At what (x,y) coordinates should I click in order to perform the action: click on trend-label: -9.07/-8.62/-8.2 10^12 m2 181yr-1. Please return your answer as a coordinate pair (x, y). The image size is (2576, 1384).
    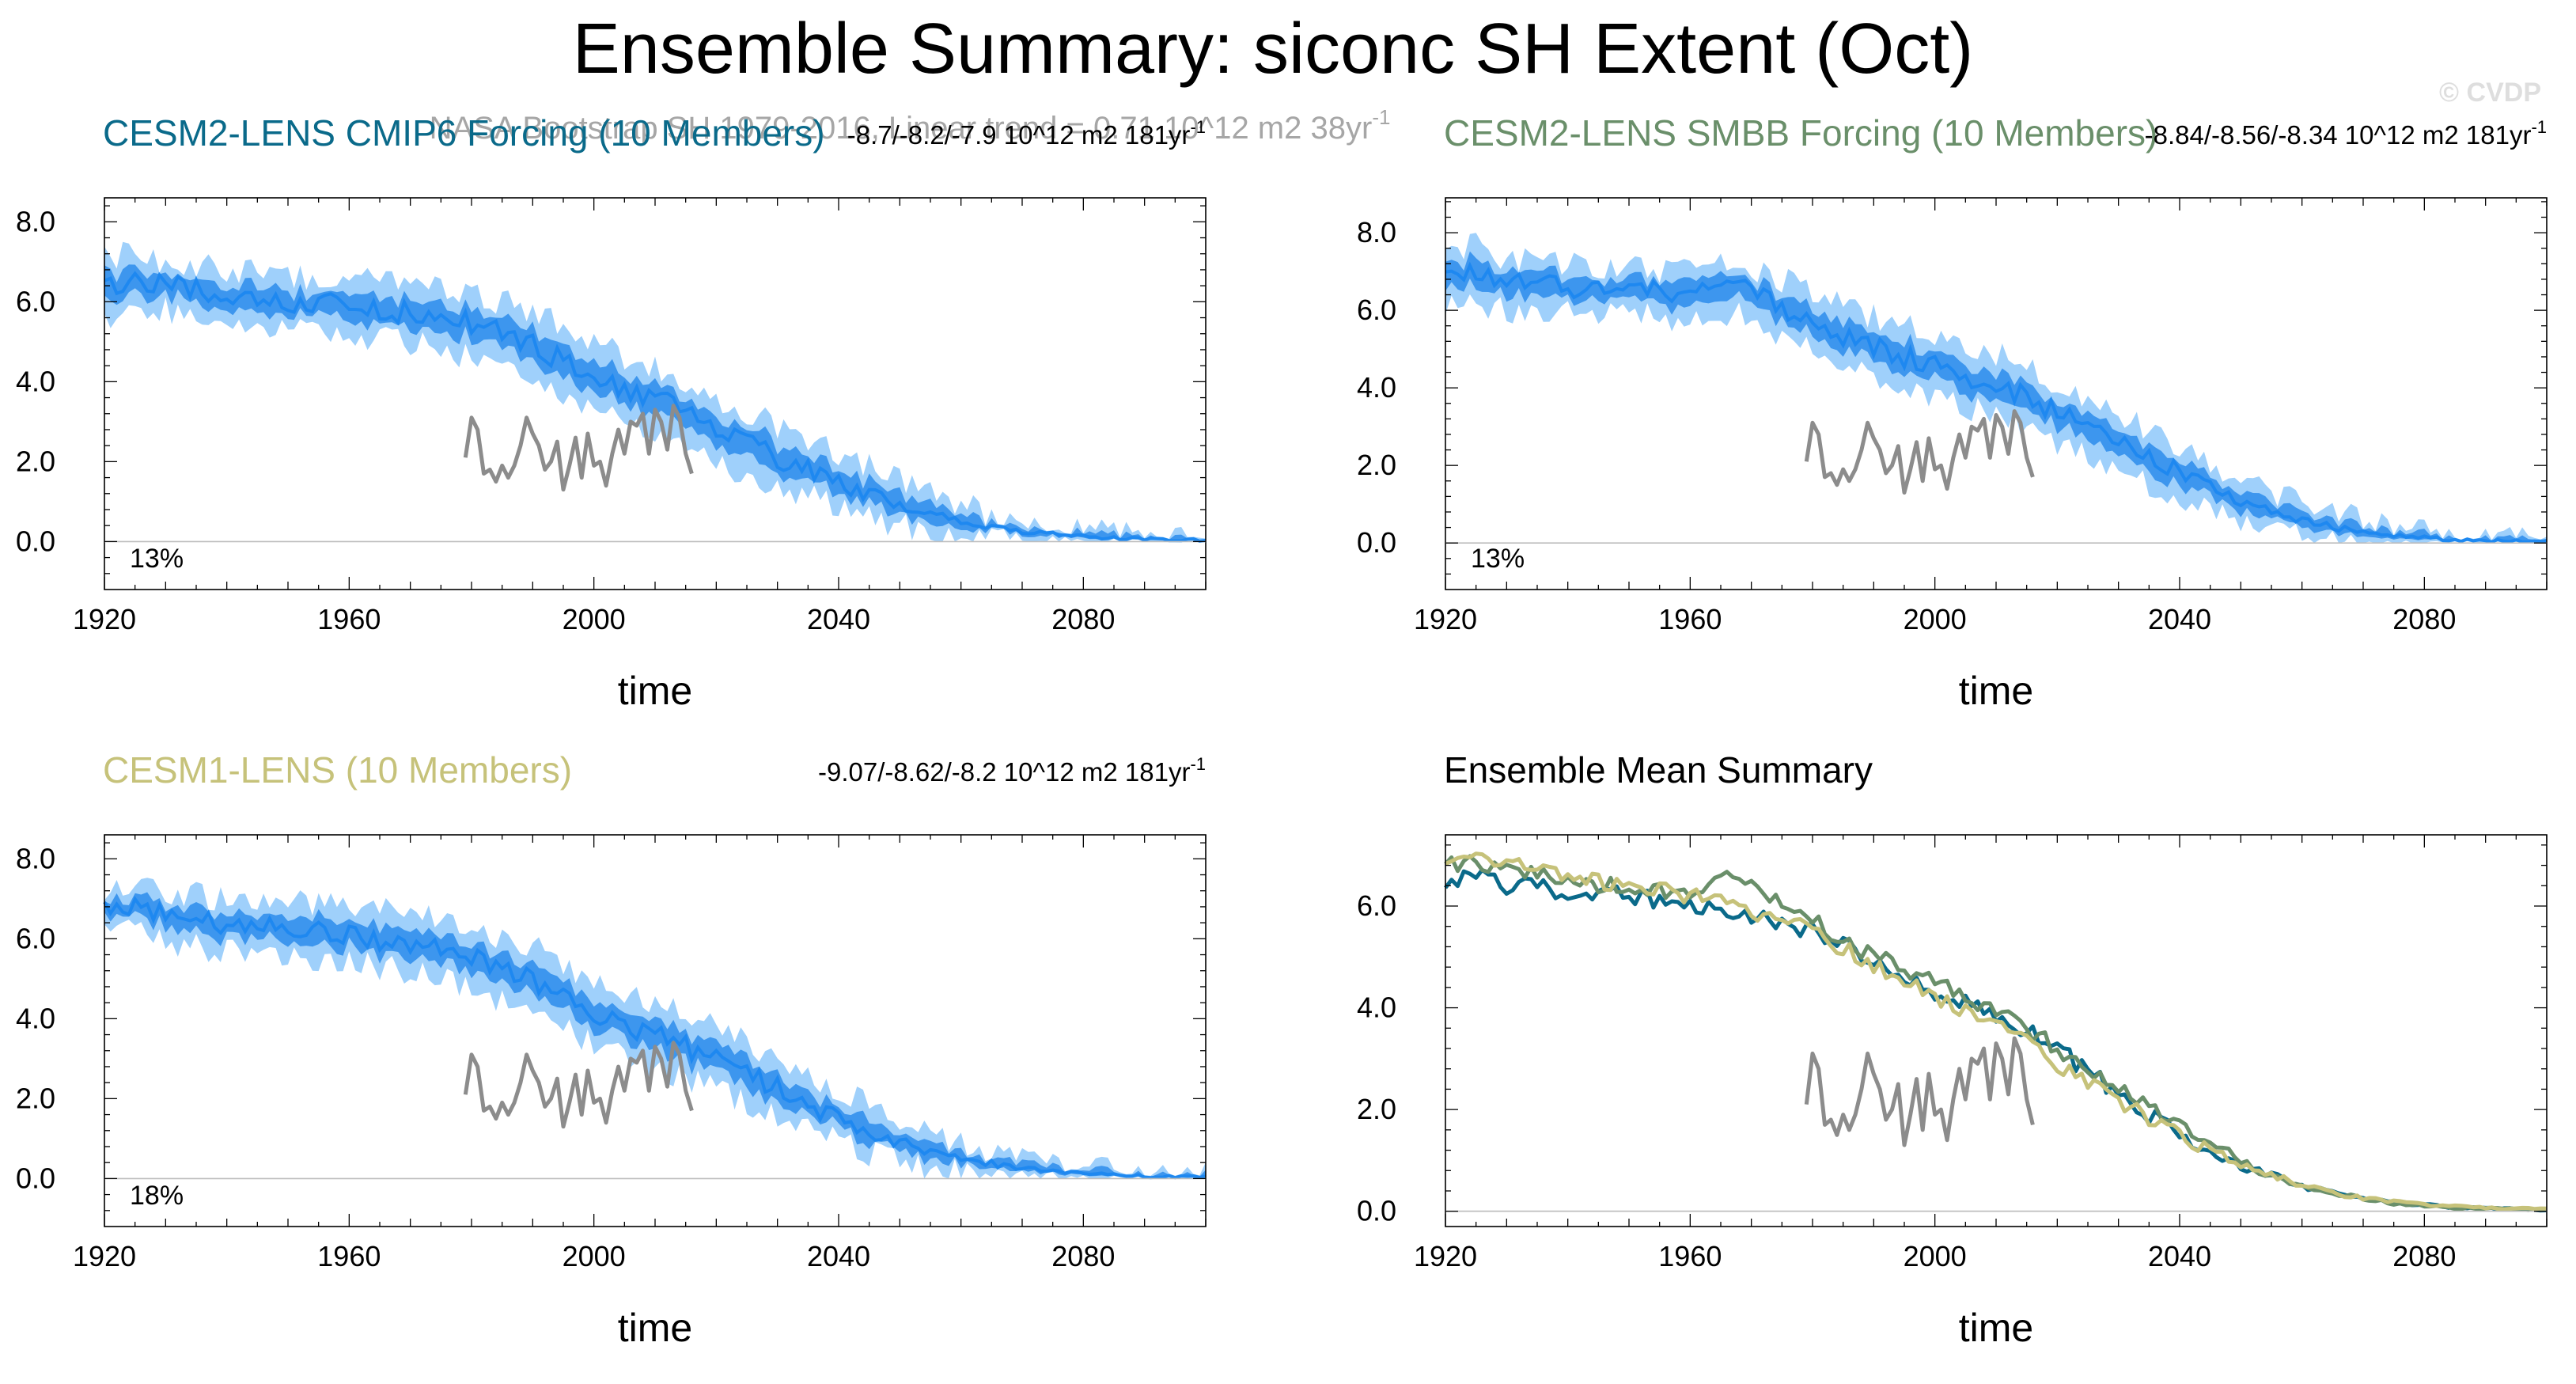
    Looking at the image, I should click on (1012, 770).